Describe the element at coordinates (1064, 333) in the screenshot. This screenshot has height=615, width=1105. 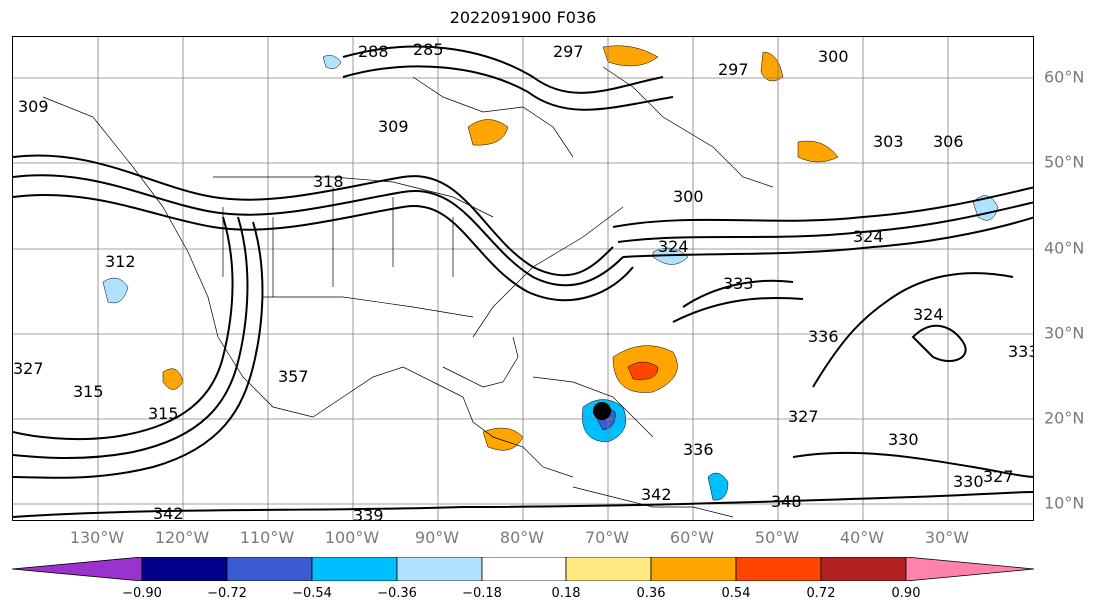
I see `lat-label: 30°N` at that location.